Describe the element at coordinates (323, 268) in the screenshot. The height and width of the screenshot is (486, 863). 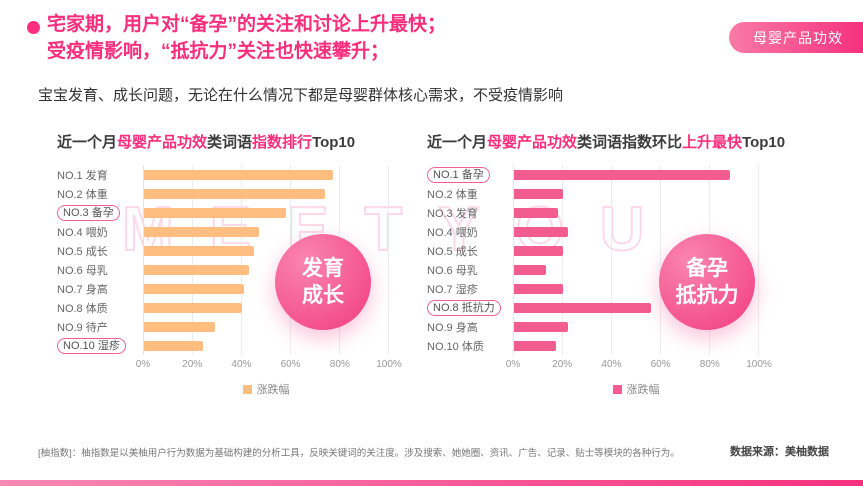
I see `circle-line: 发育` at that location.